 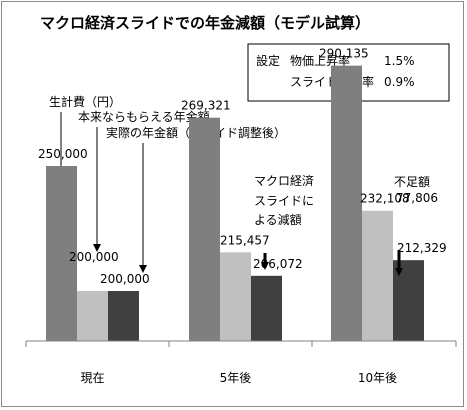 What do you see at coordinates (278, 219) in the screenshot?
I see `macro-slide-line-3: よる減額` at bounding box center [278, 219].